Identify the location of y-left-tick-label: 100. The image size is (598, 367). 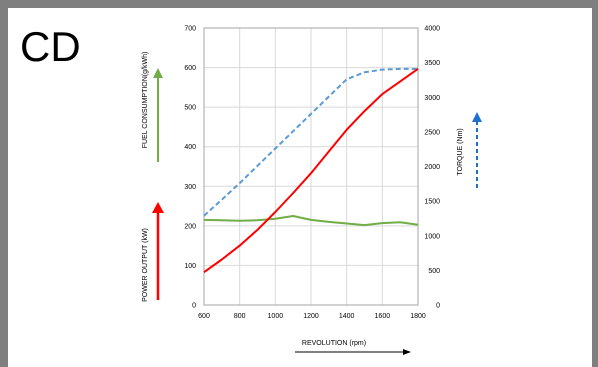
(190, 266).